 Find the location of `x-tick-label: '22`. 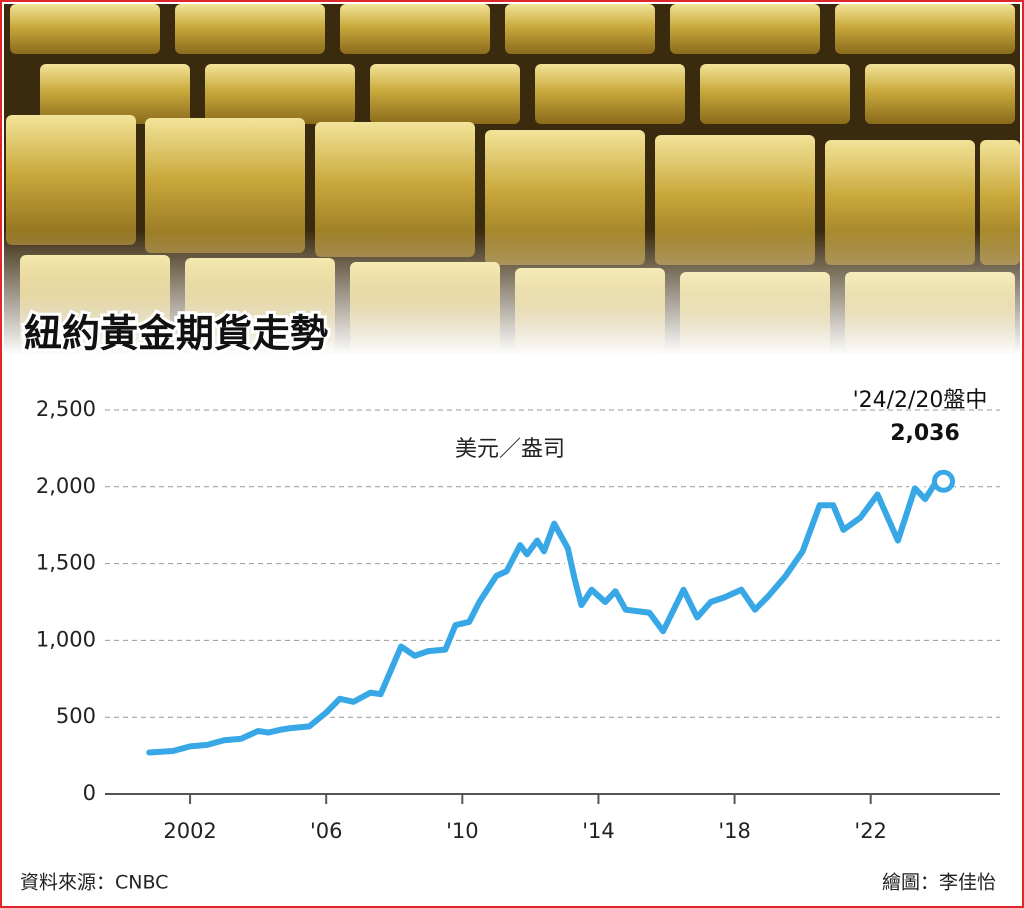

x-tick-label: '22 is located at coordinates (870, 831).